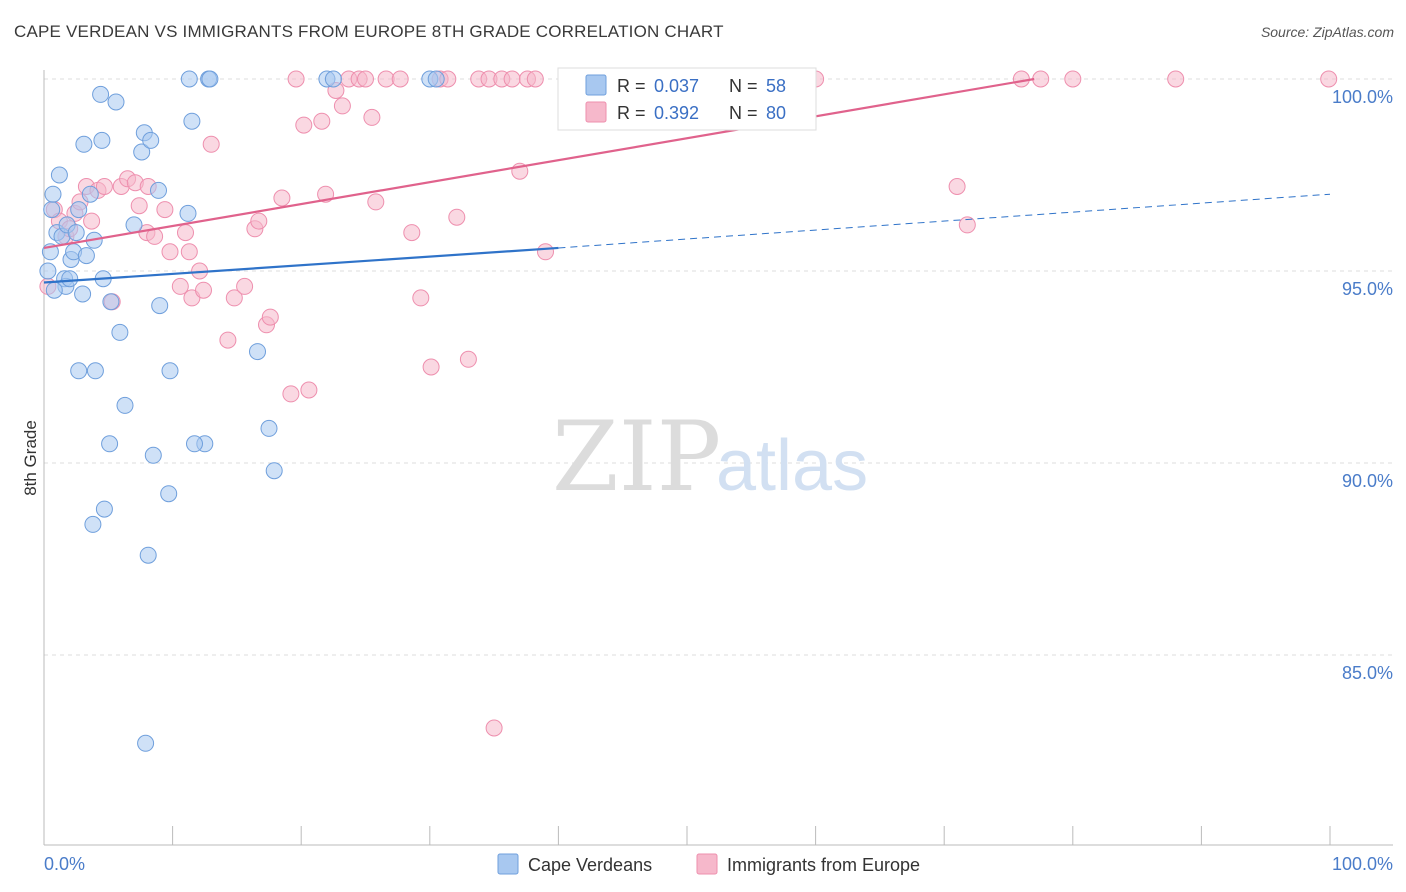  What do you see at coordinates (1367, 673) in the screenshot?
I see `y-tick-label: 85.0%` at bounding box center [1367, 673].